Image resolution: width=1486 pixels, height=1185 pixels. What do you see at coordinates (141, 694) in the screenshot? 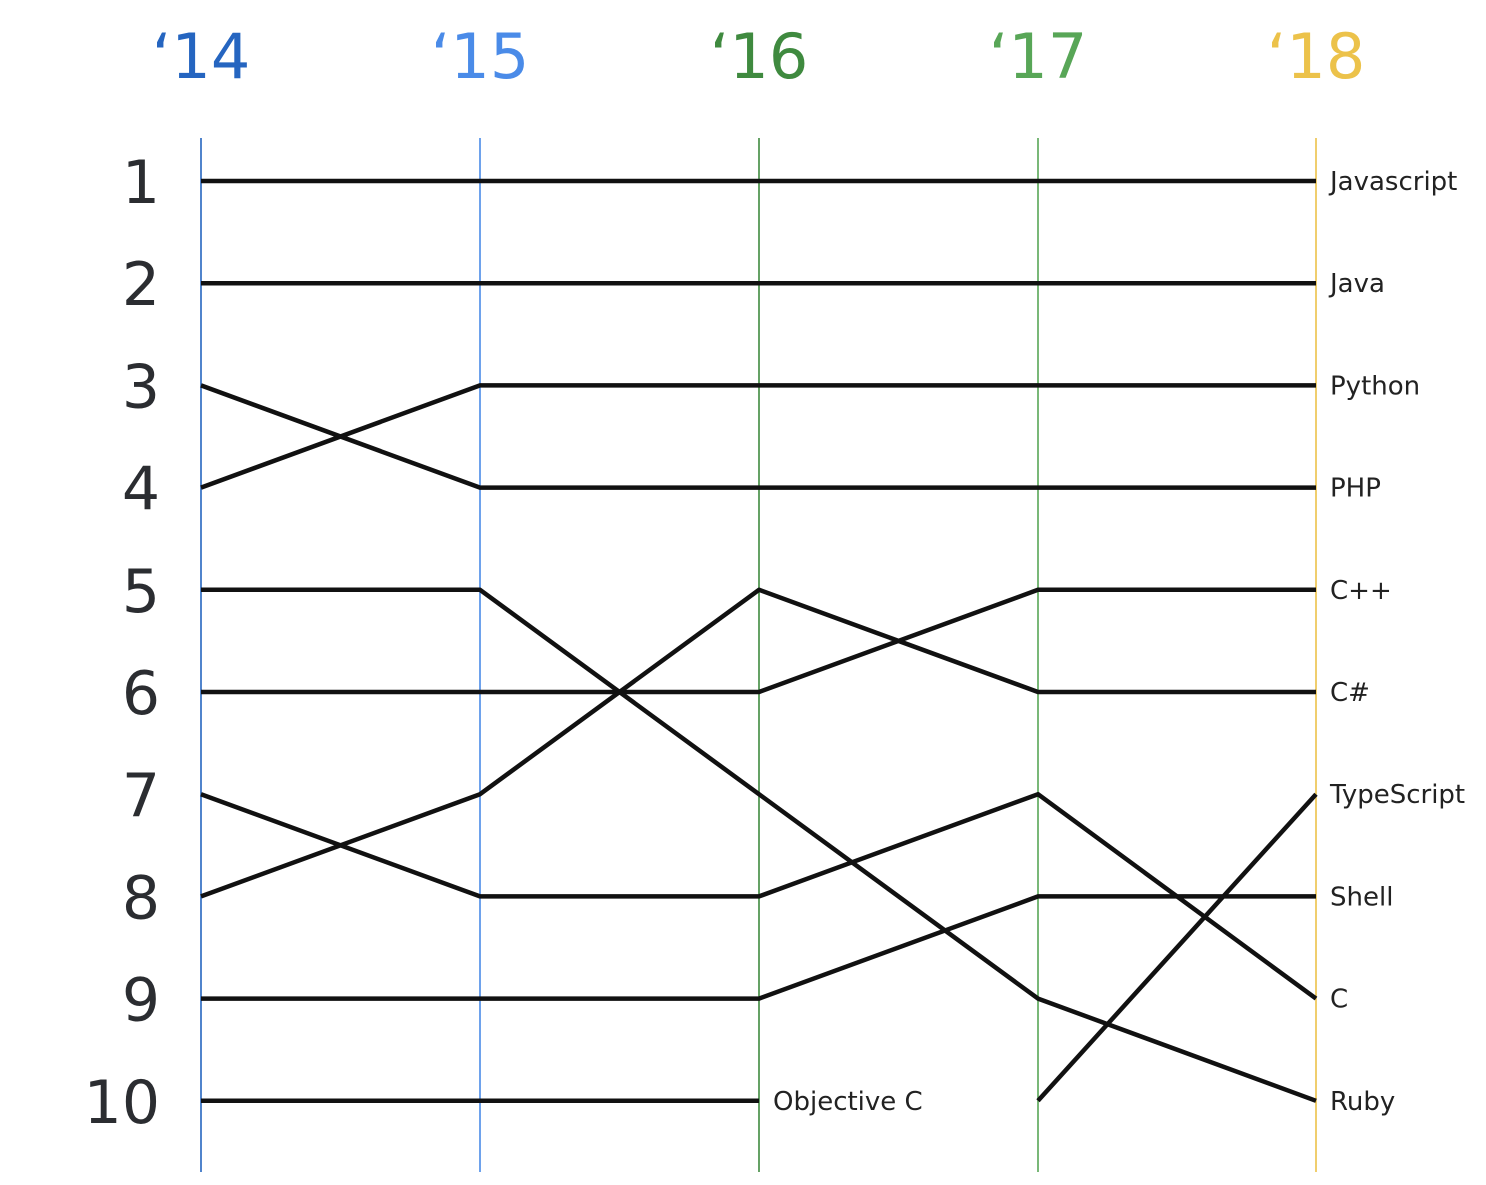
I see `rank-label: 6` at bounding box center [141, 694].